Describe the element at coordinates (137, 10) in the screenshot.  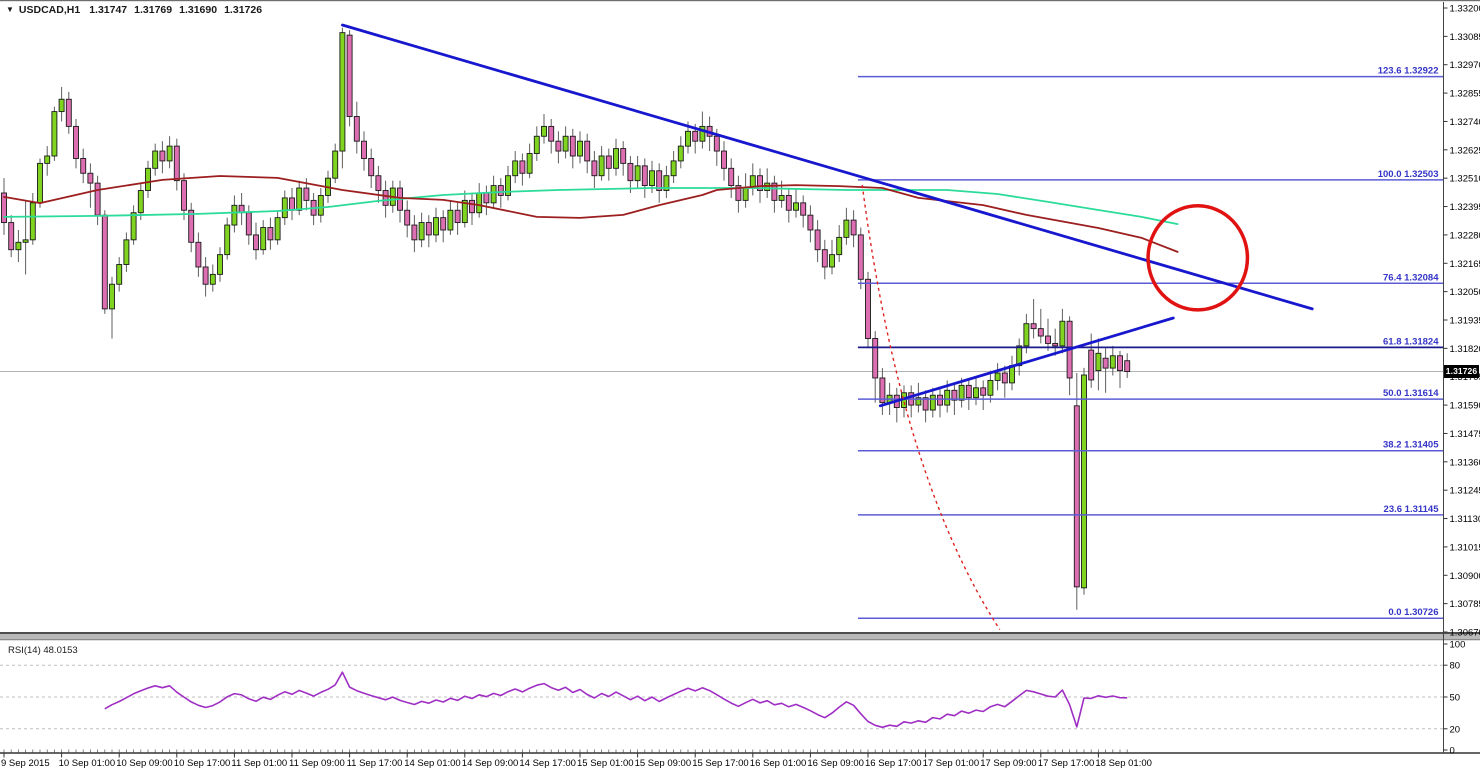
I see `quote-header: ▼ USDCAD,H1 1.31747 1.31769 1.31690 1.31726` at that location.